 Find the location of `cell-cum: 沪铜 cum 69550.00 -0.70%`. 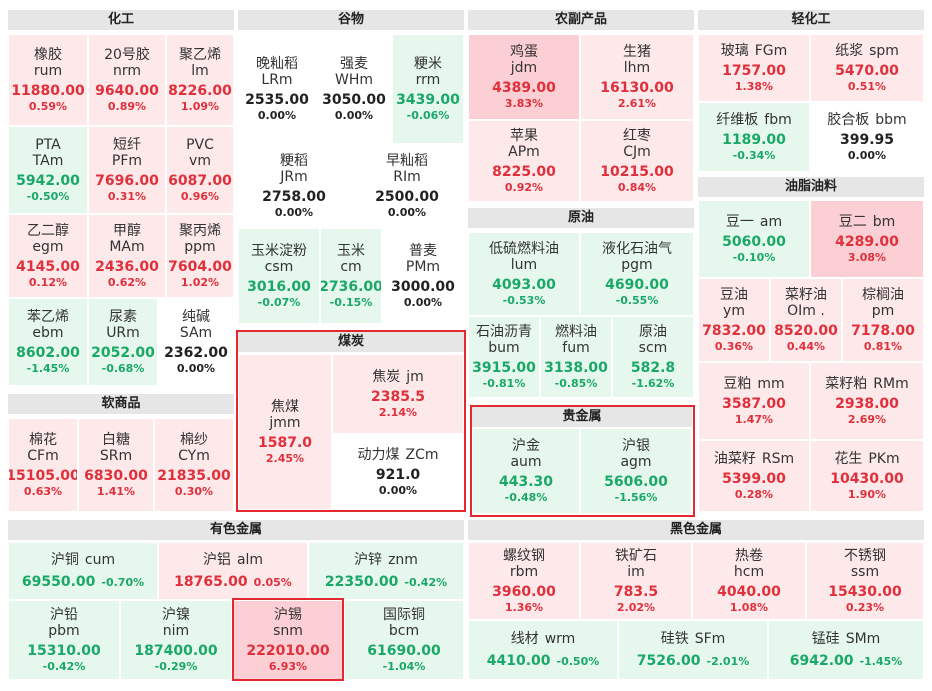

cell-cum: 沪铜 cum 69550.00 -0.70% is located at coordinates (83, 571).